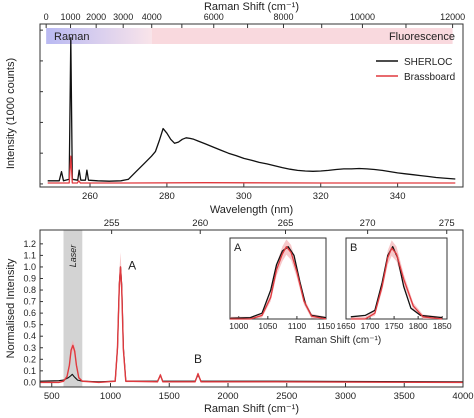  I want to click on top-x-tick-label: 4000, so click(152, 17).